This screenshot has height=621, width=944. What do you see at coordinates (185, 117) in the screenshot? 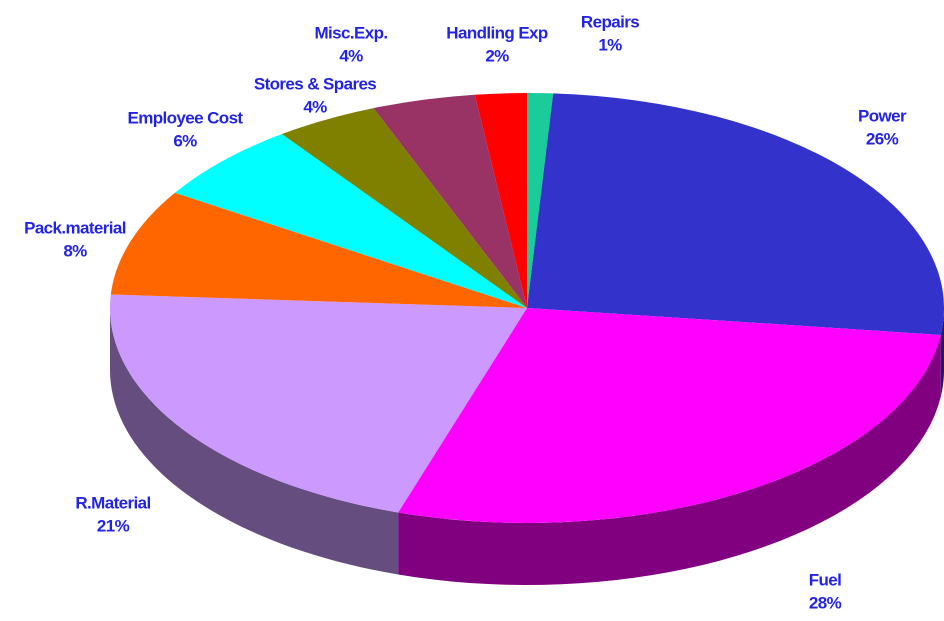
I see `slice-label: Employee Cost` at bounding box center [185, 117].